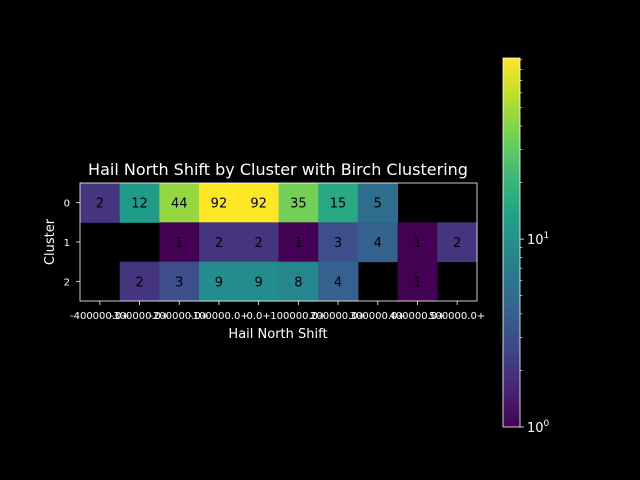  What do you see at coordinates (72, 243) in the screenshot?
I see `y-axis-ticks: 0 1 2` at bounding box center [72, 243].